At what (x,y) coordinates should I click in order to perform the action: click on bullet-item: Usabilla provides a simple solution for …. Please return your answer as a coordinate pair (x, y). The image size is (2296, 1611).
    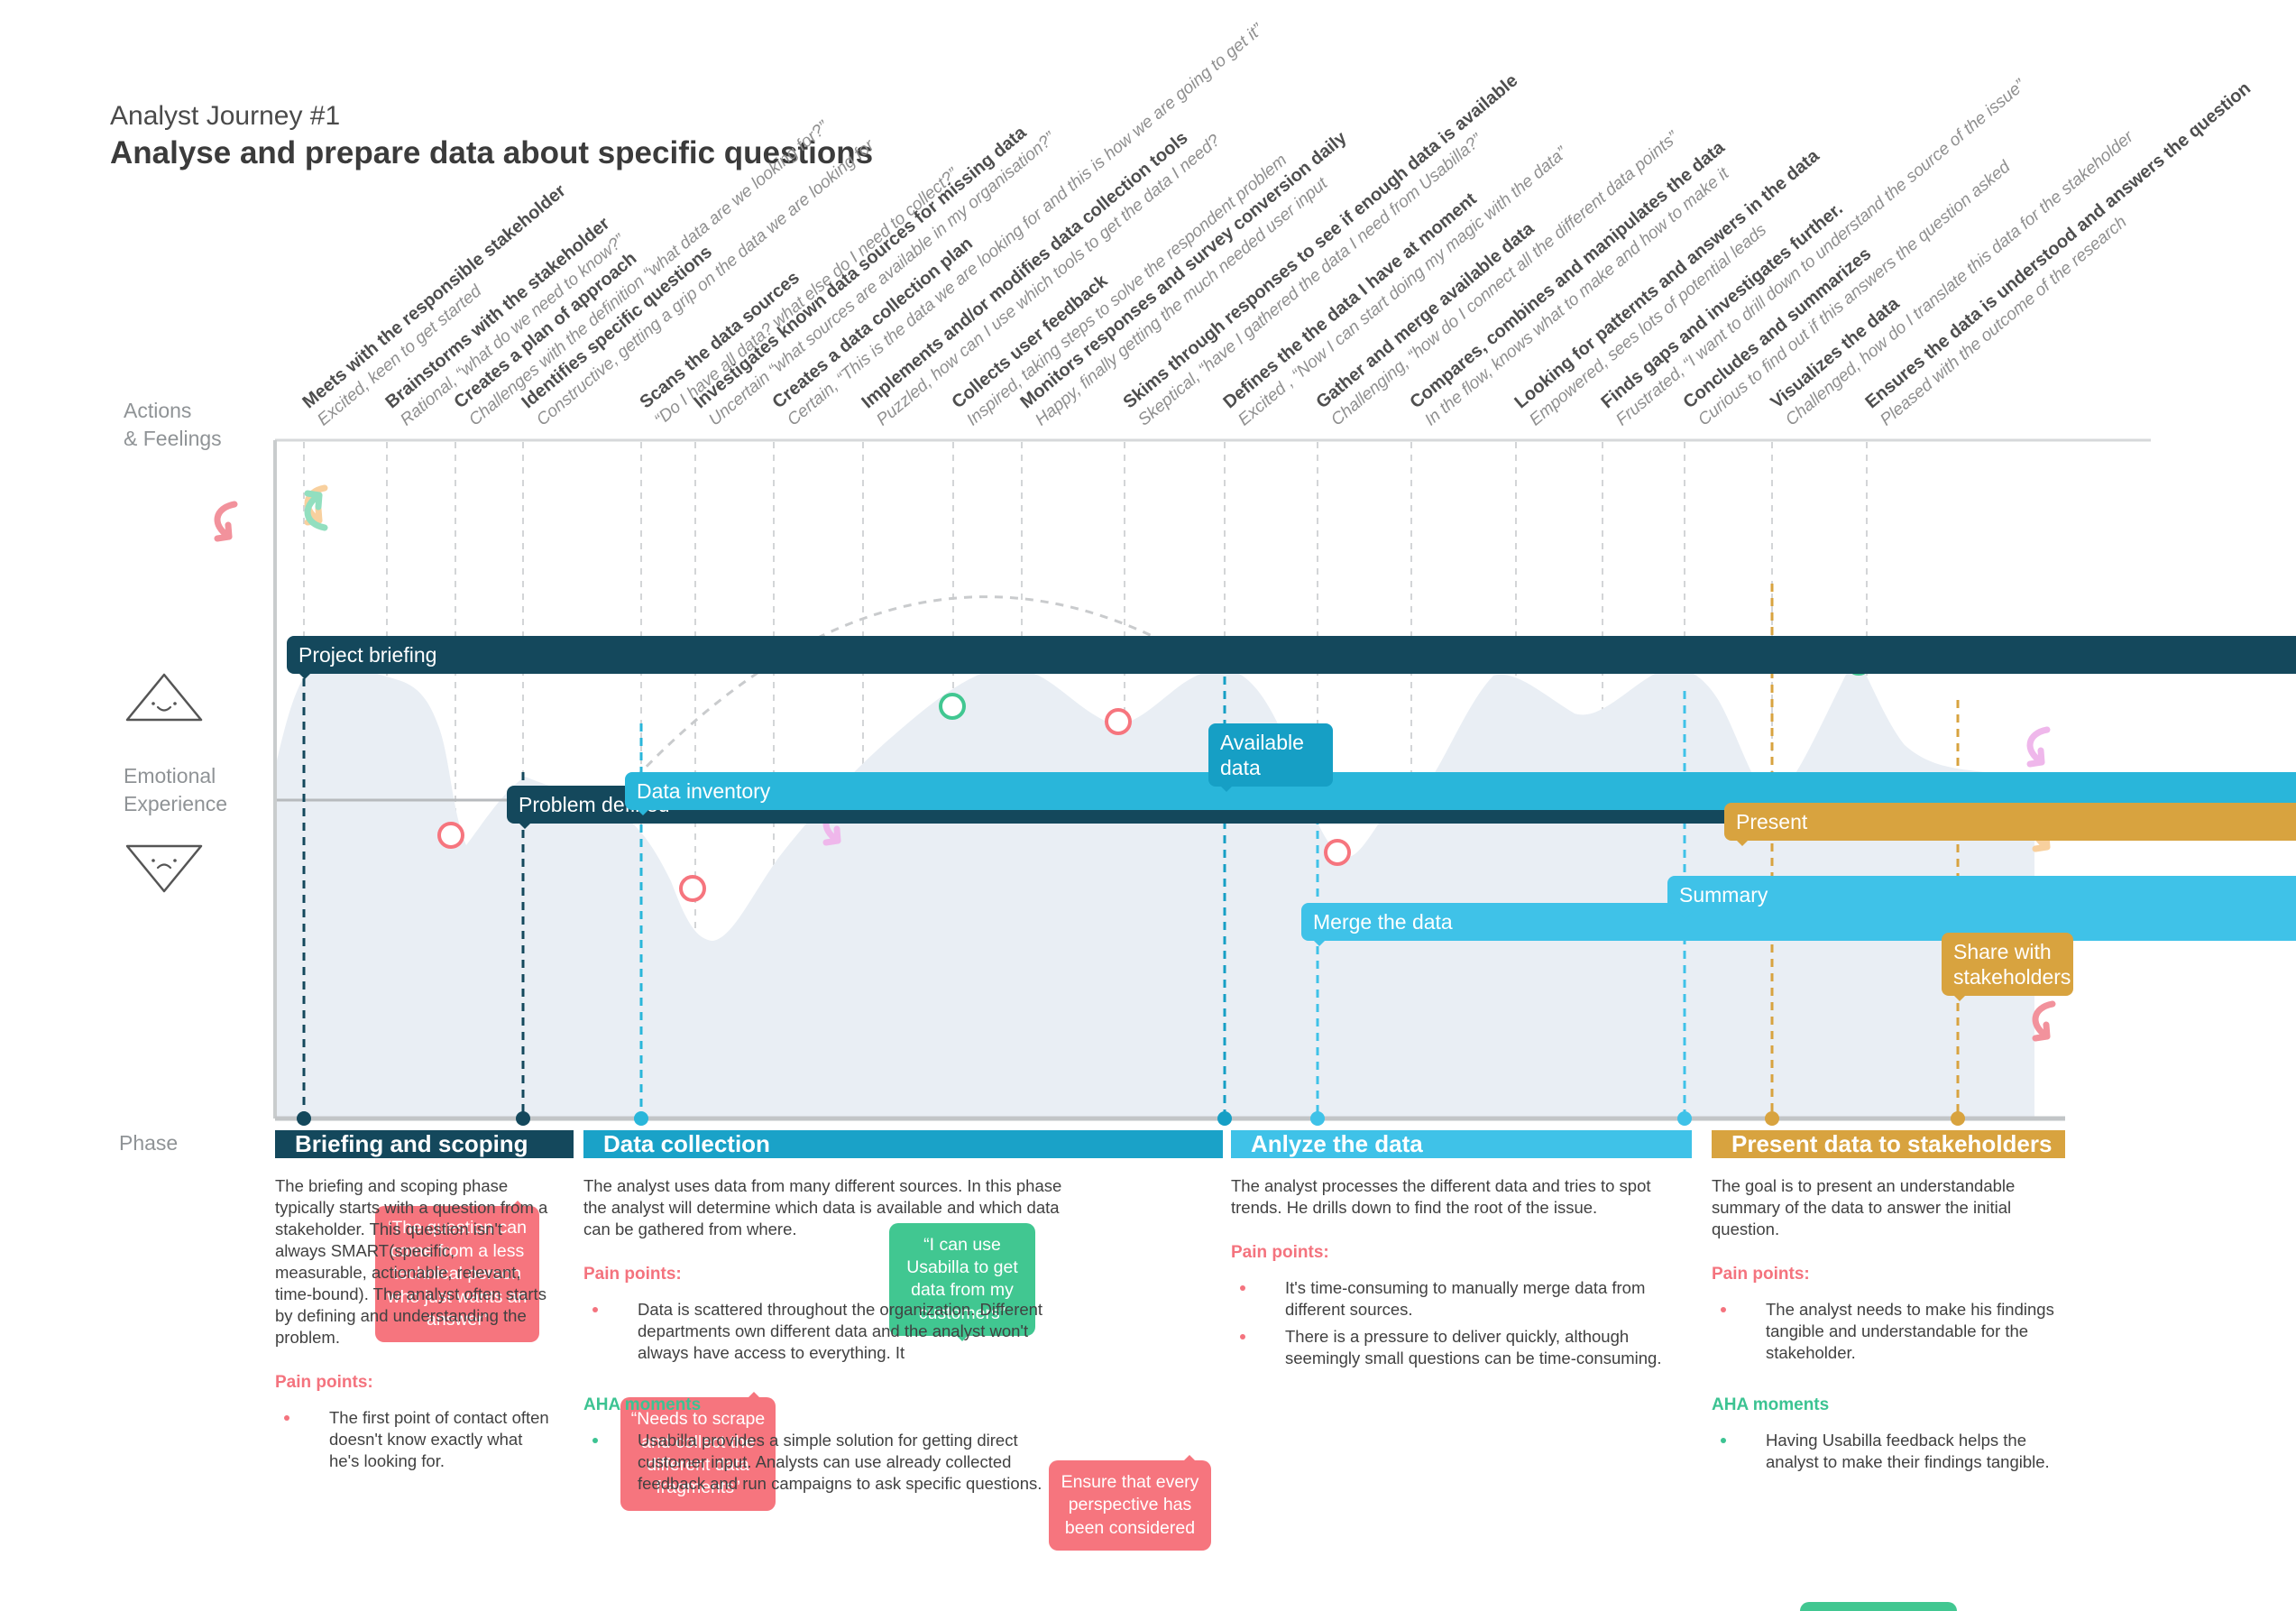
    Looking at the image, I should click on (830, 1462).